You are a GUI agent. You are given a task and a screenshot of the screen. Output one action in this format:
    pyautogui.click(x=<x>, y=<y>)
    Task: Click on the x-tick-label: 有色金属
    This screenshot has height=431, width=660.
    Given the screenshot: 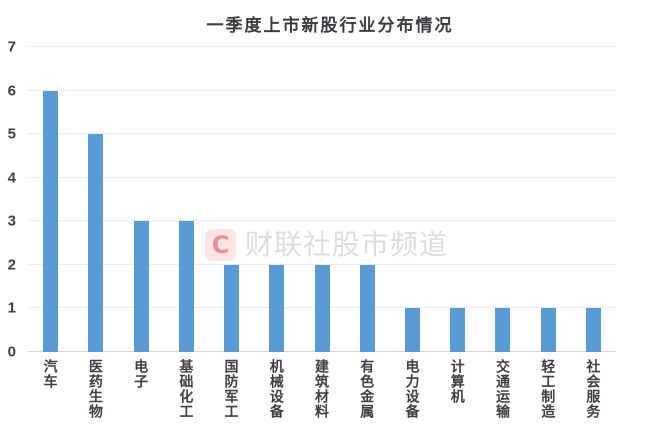 What is the action you would take?
    pyautogui.click(x=367, y=389)
    